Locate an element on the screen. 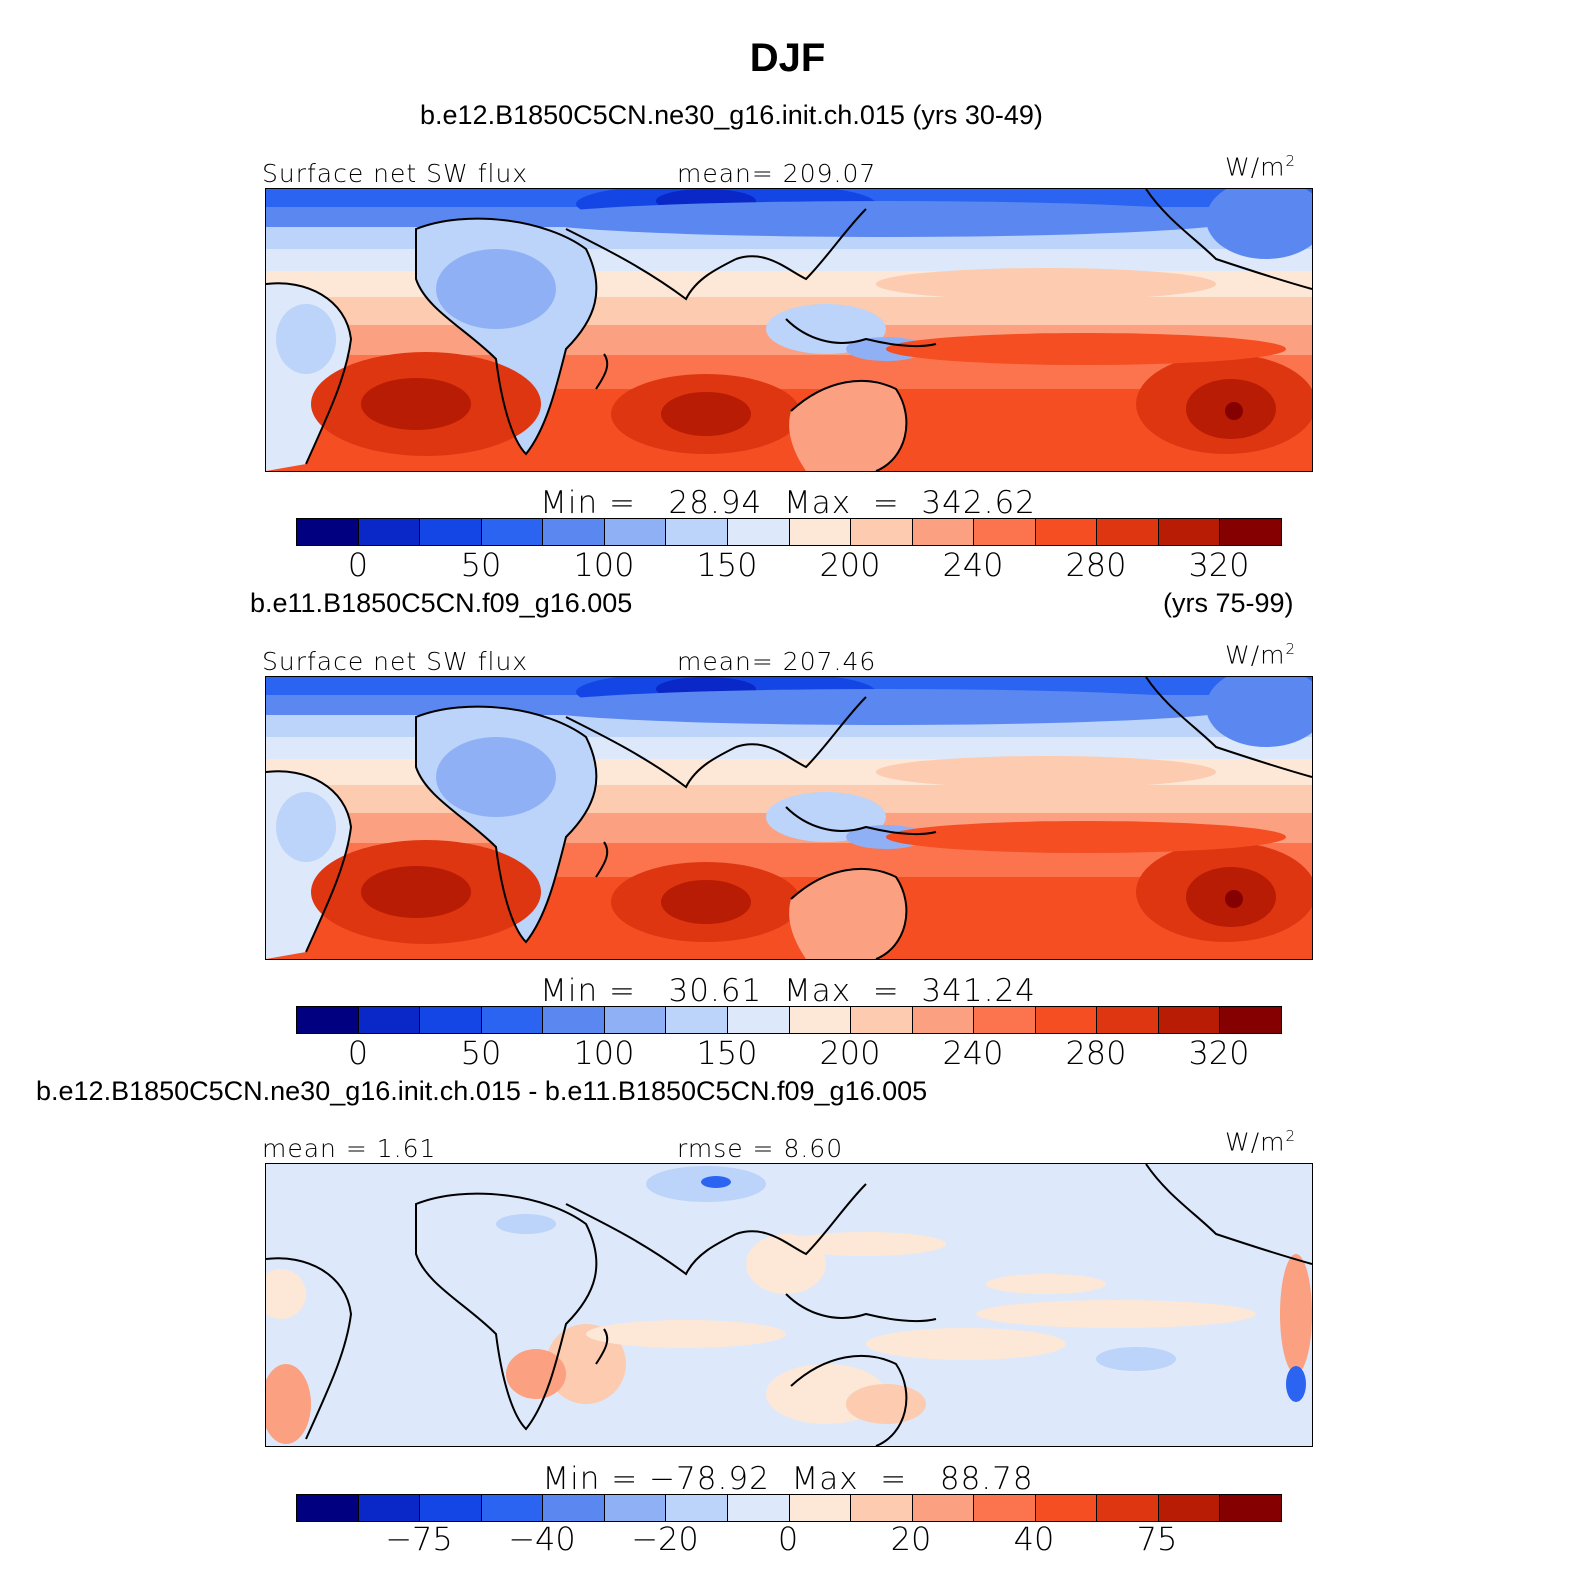  panel-1-field-label: Surface net SW flux is located at coordinates (395, 173).